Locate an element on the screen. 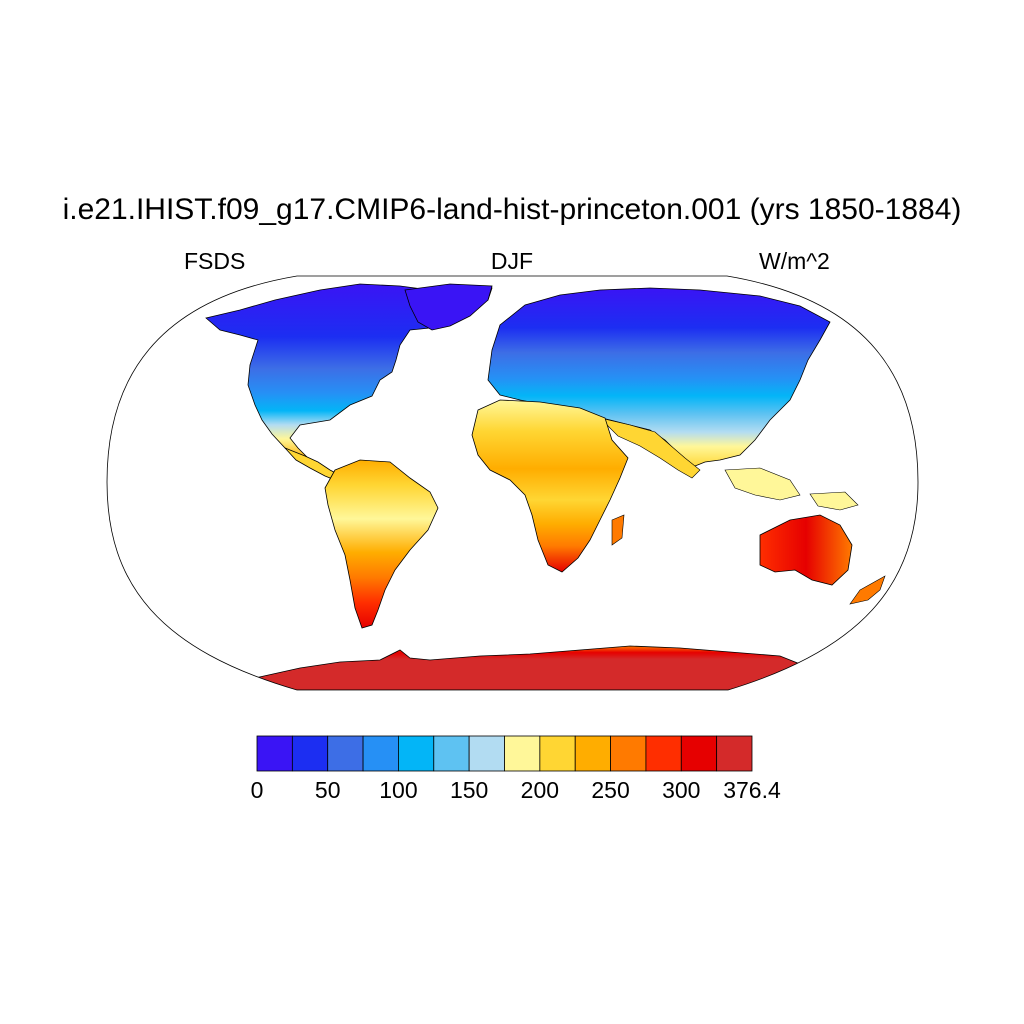 The image size is (1024, 1024). colorbar-tick-label: 150 is located at coordinates (469, 790).